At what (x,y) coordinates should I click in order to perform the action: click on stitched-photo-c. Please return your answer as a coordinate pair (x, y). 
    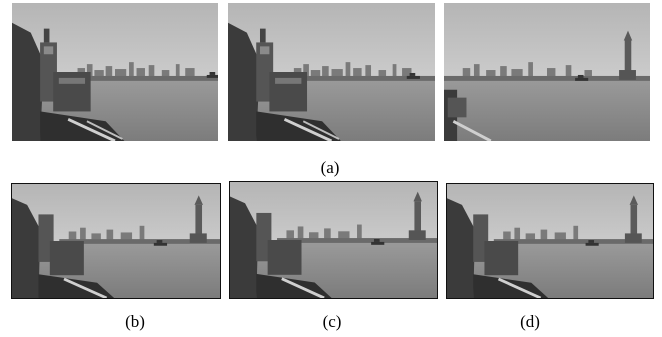
    Looking at the image, I should click on (333, 240).